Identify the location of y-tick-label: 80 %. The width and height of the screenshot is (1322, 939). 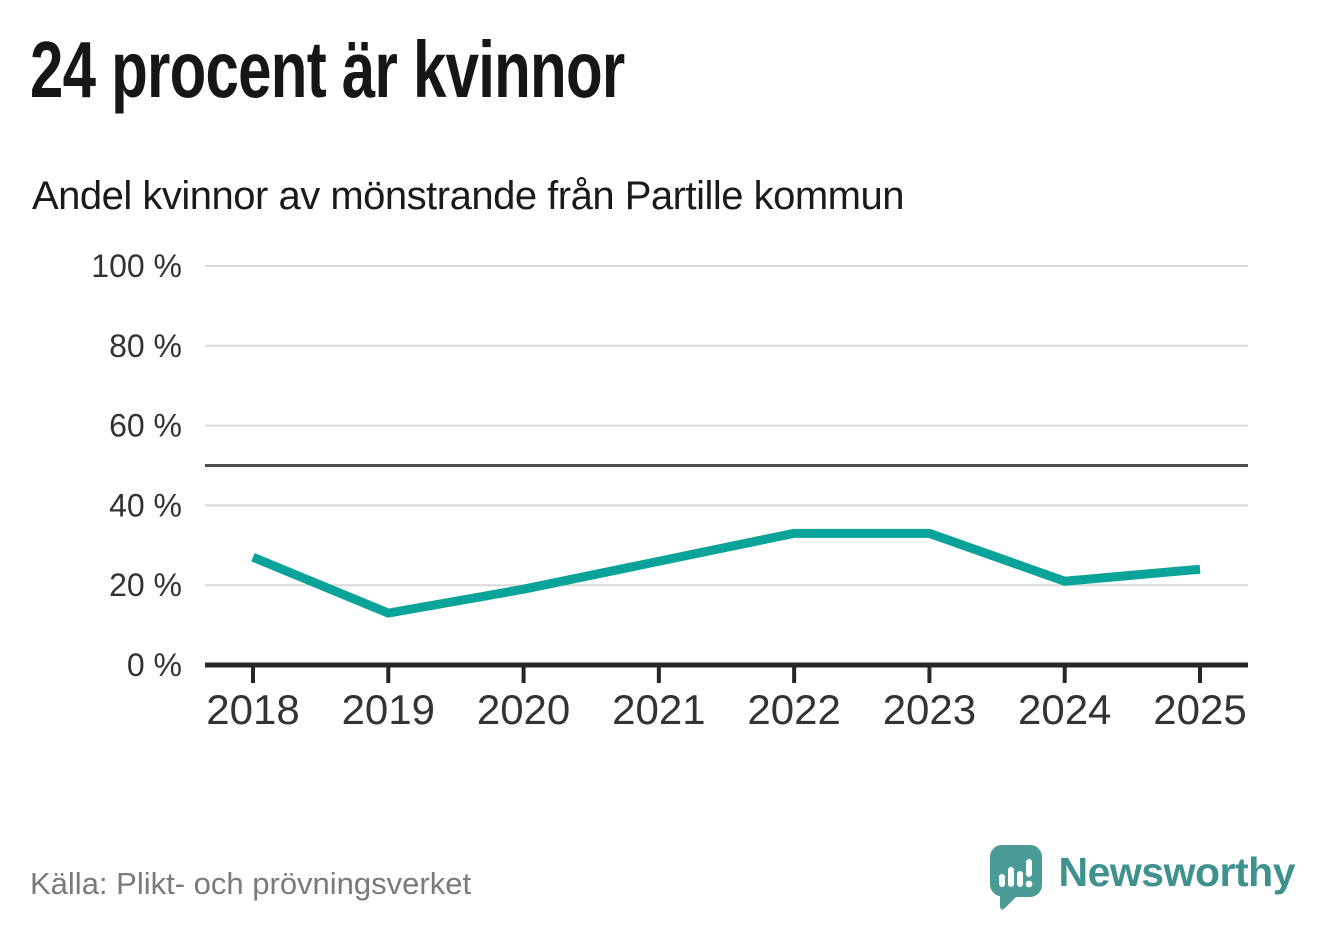
(145, 346).